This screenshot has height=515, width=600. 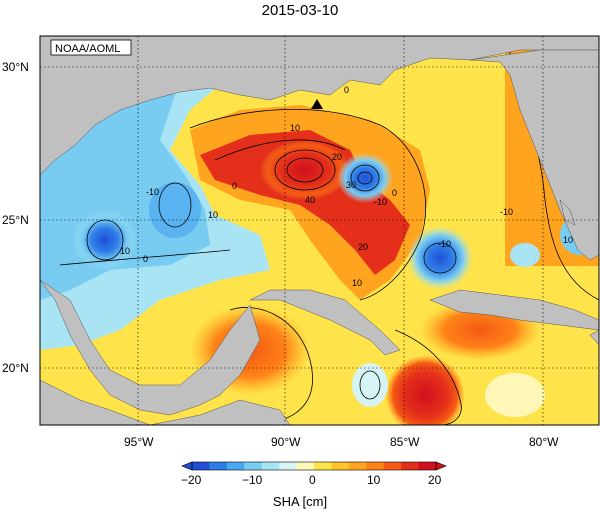 What do you see at coordinates (594, 337) in the screenshot?
I see `hispaniola-edge` at bounding box center [594, 337].